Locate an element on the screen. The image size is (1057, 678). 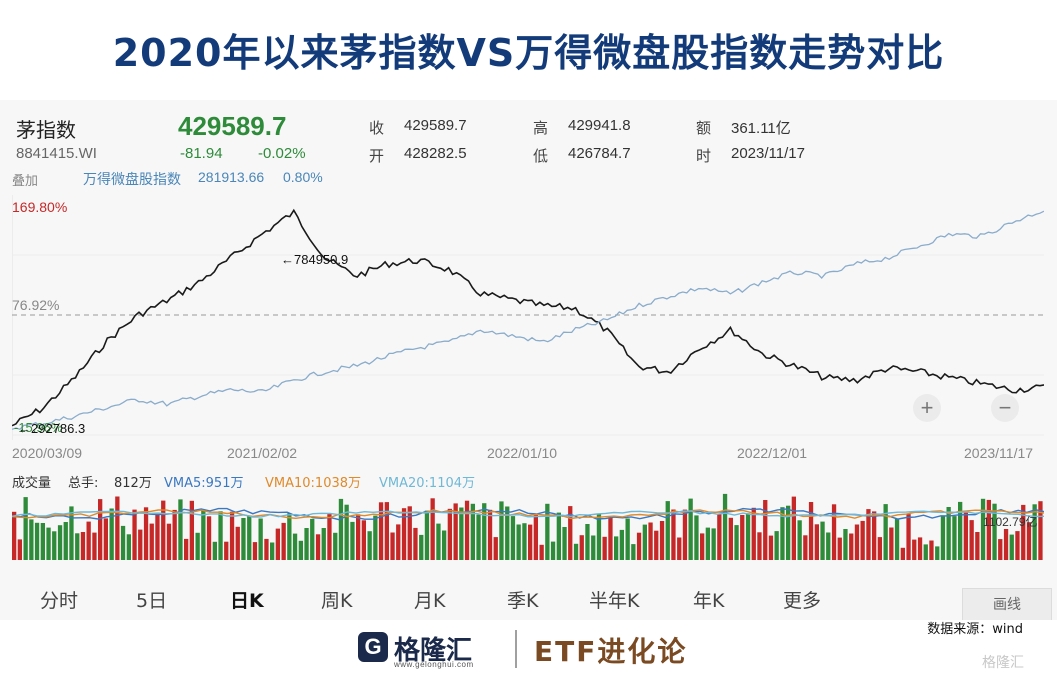
tab-more: 更多 is located at coordinates (802, 601).